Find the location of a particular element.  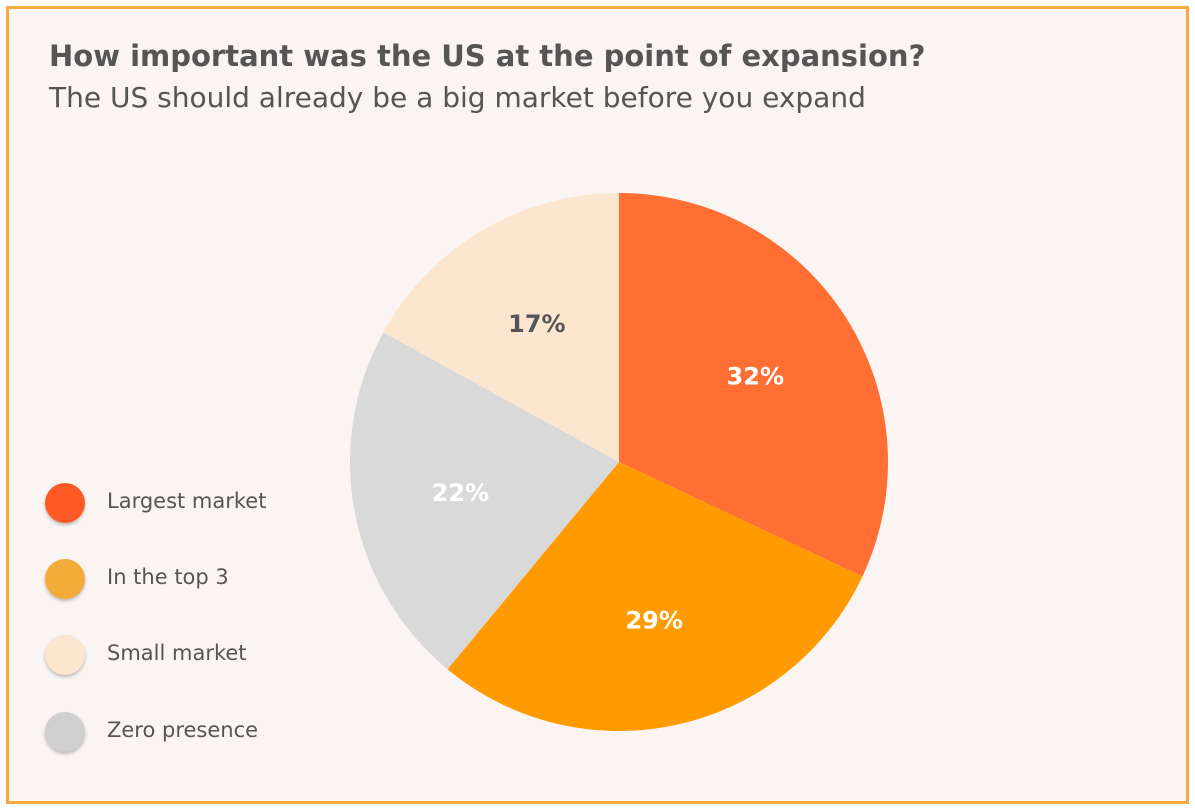

pie-slice-small-market is located at coordinates (501, 327).